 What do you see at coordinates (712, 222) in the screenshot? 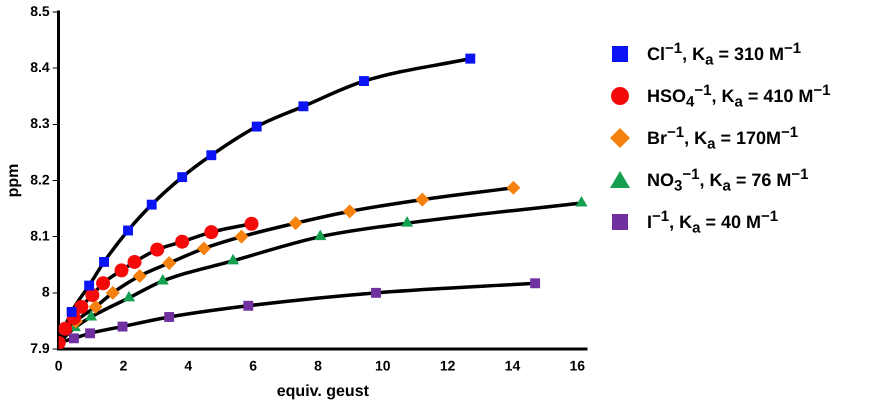
I see `legend-label: I$^{−1}$, K$_{a}$ = 40 M$^{−1}$` at bounding box center [712, 222].